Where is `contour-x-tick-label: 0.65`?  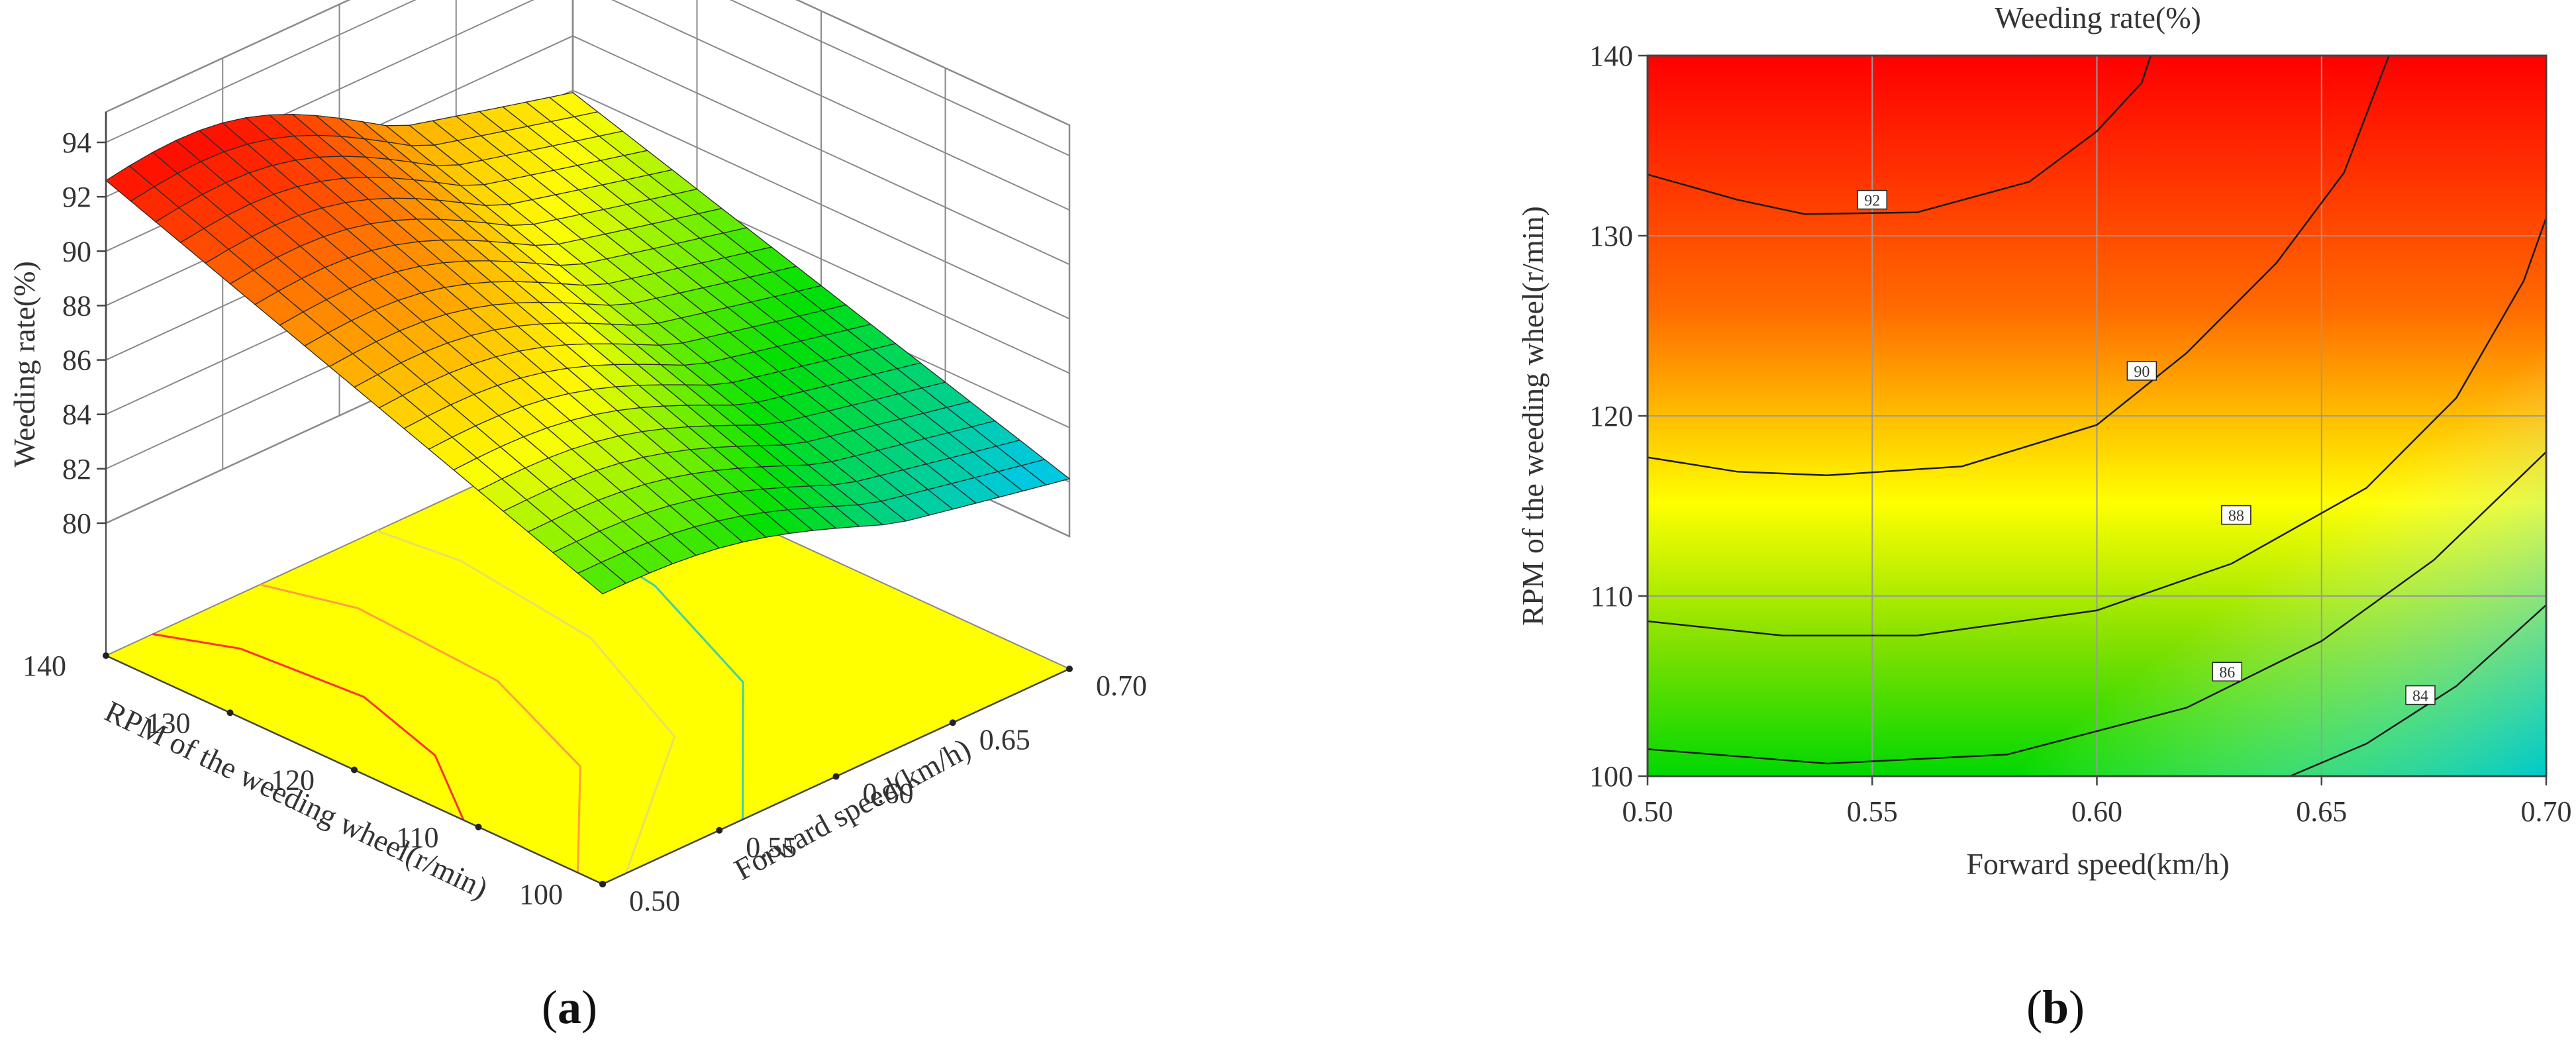 contour-x-tick-label: 0.65 is located at coordinates (2321, 812).